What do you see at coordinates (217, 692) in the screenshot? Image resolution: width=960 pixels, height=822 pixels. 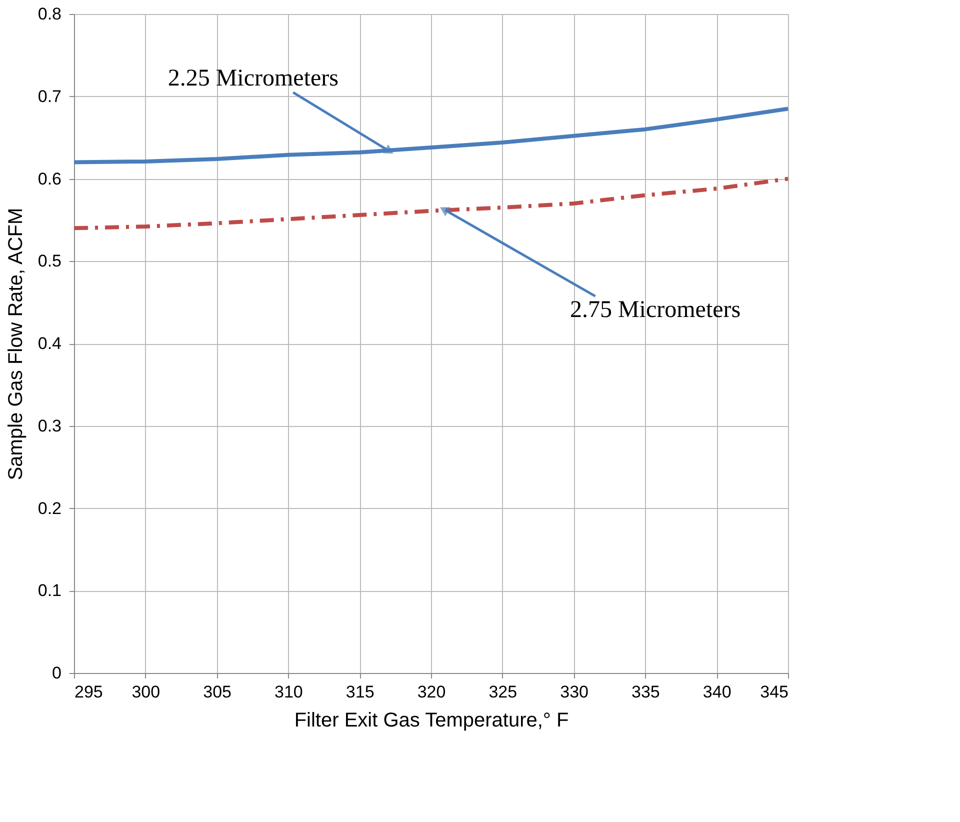 I see `x-tick-label: 305` at bounding box center [217, 692].